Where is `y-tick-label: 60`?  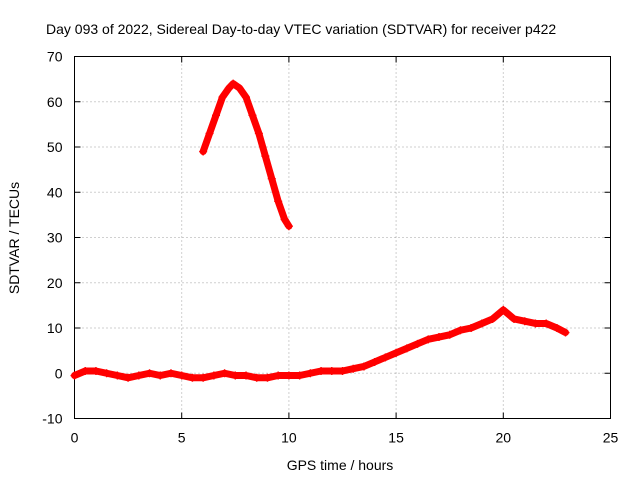
y-tick-label: 60 is located at coordinates (55, 102).